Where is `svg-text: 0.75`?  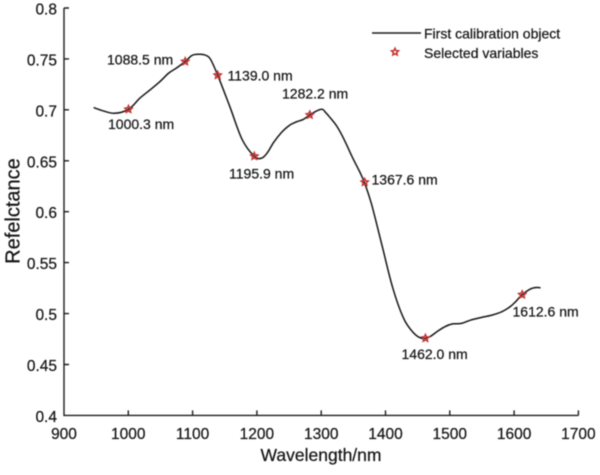 svg-text: 0.75 is located at coordinates (42, 60).